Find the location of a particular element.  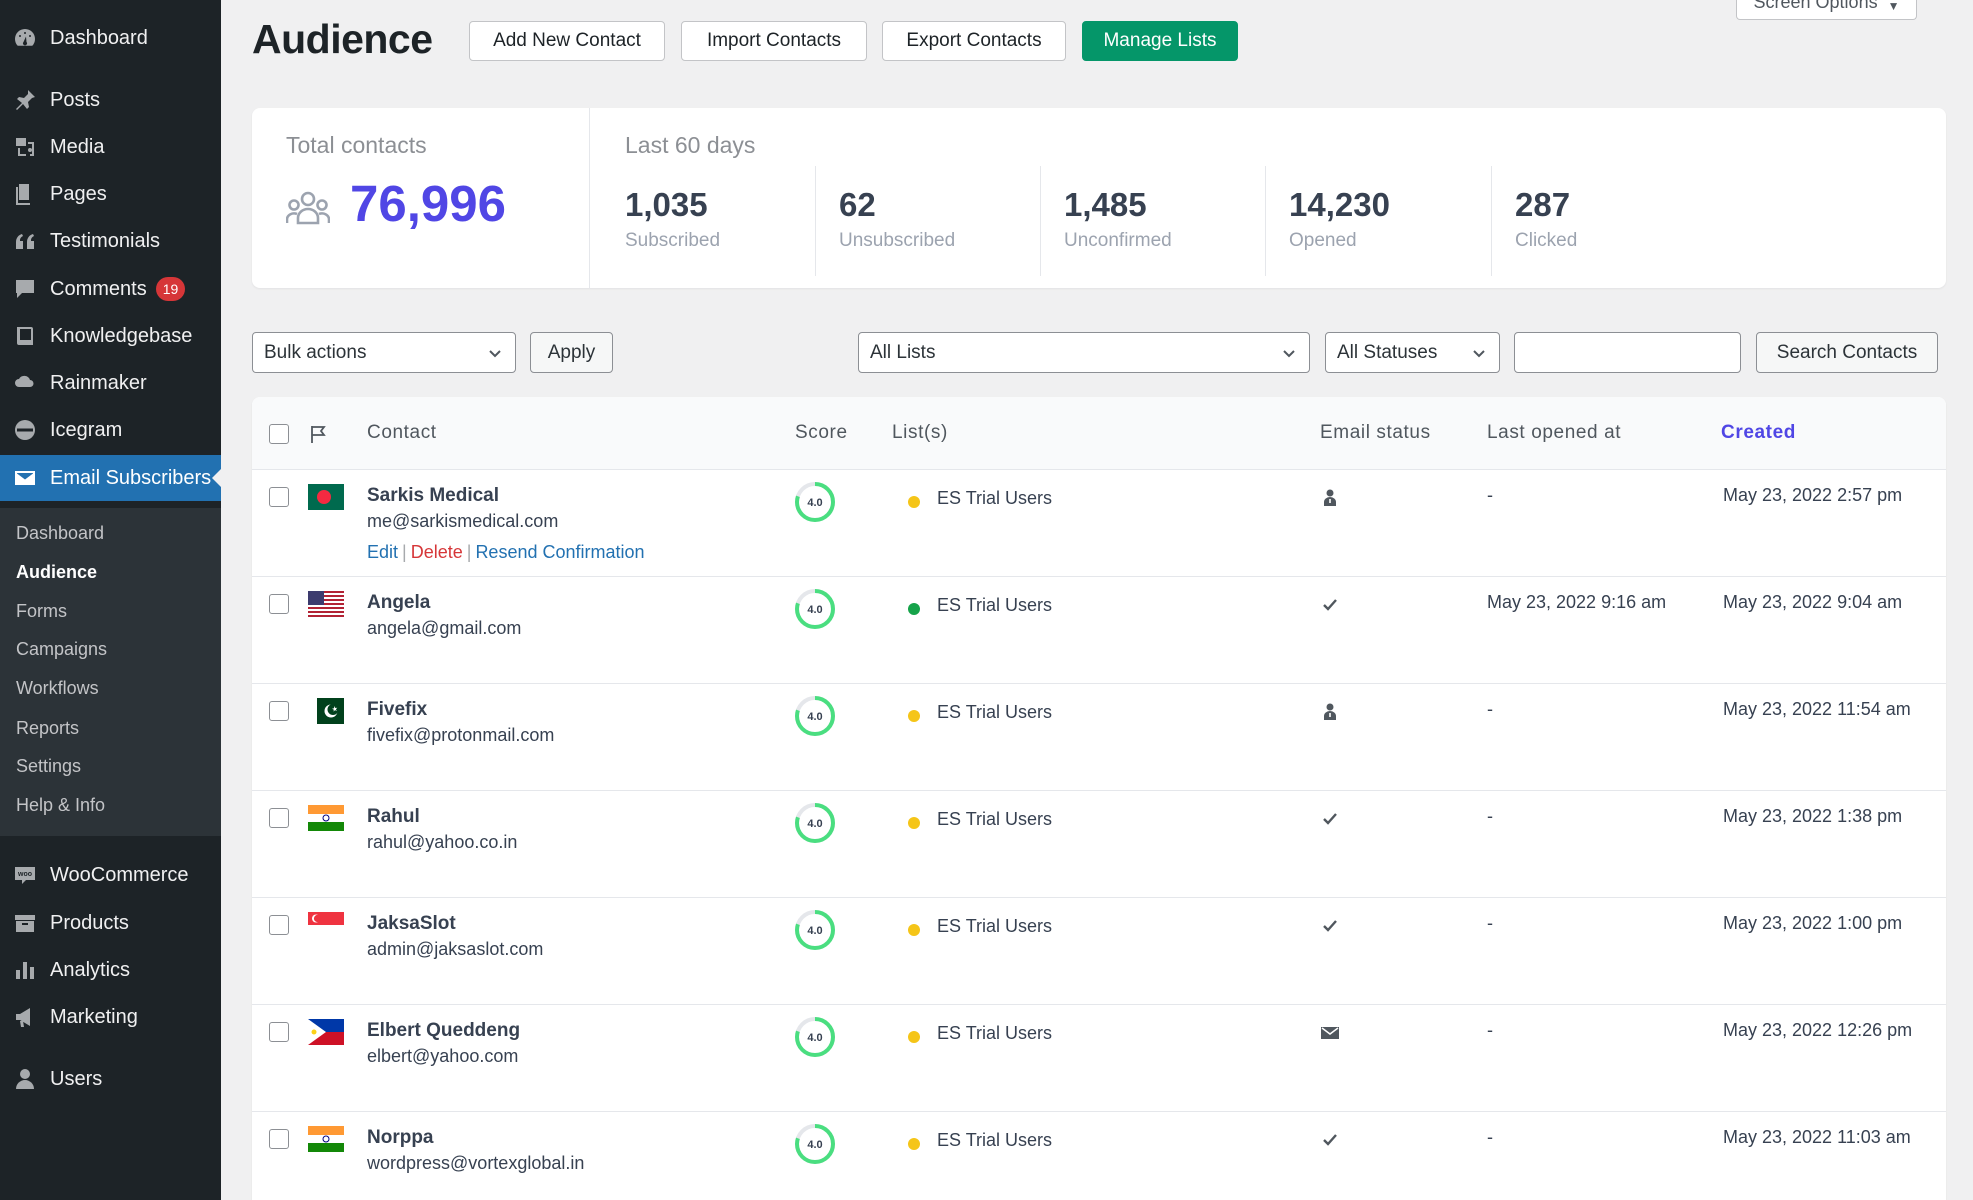

stat-value: 14,230 is located at coordinates (1339, 204).